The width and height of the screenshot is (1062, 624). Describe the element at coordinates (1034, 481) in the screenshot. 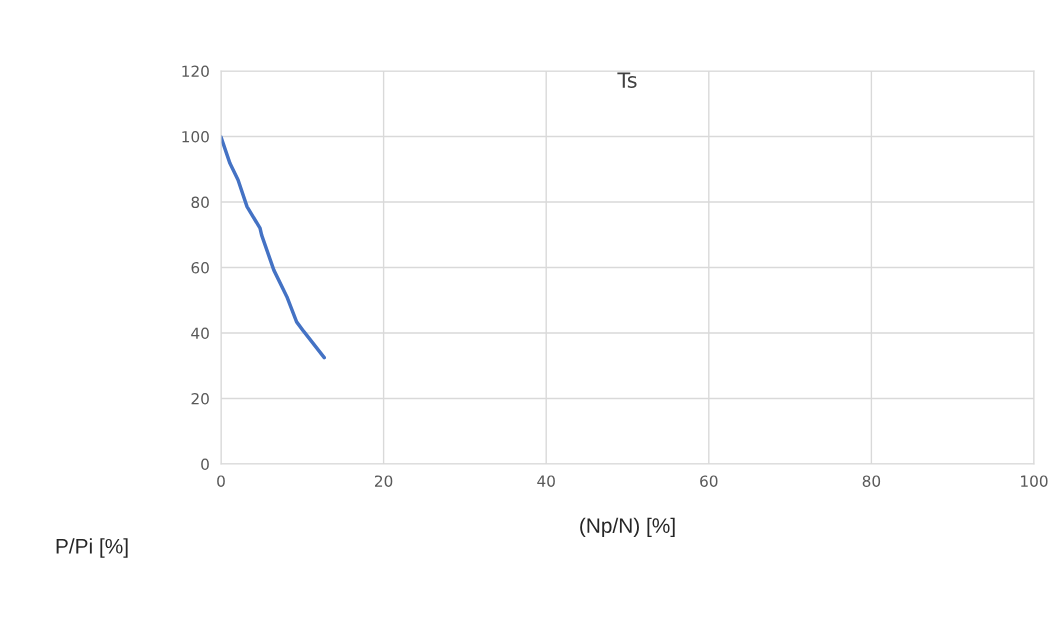

I see `x-tick-label: 100` at that location.